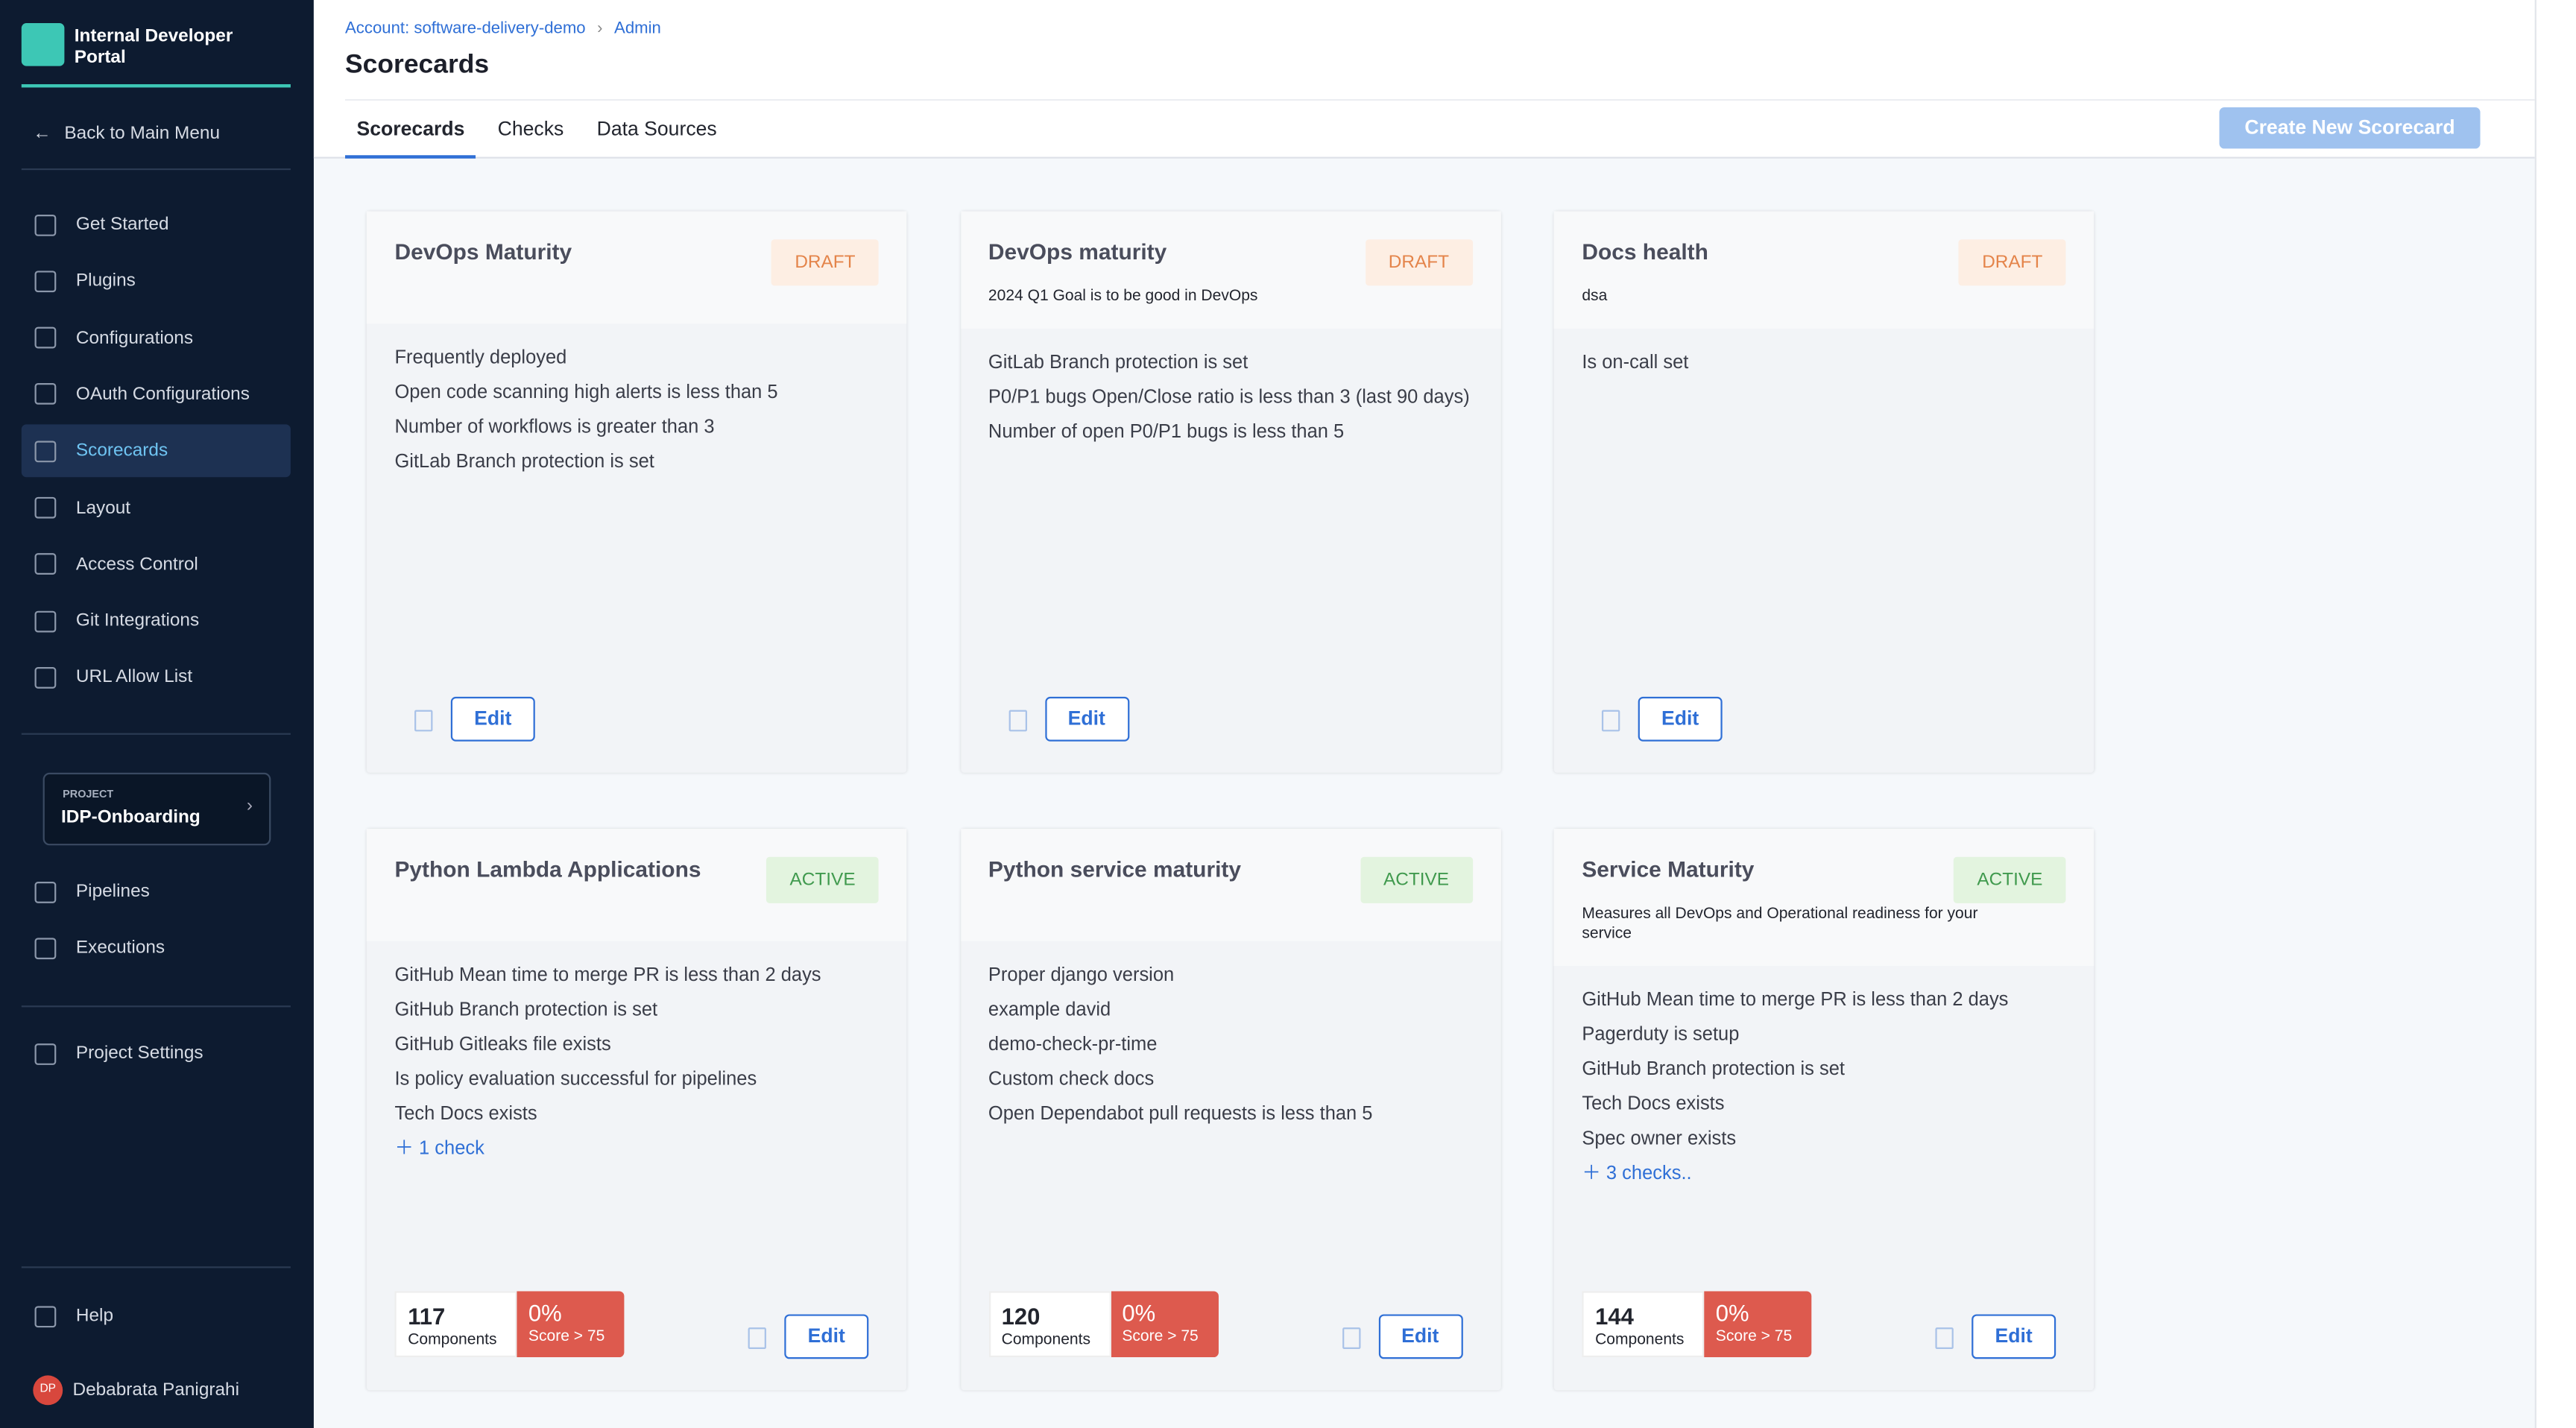 The width and height of the screenshot is (2576, 1428). Describe the element at coordinates (1115, 869) in the screenshot. I see `card-title: Python service maturity` at that location.